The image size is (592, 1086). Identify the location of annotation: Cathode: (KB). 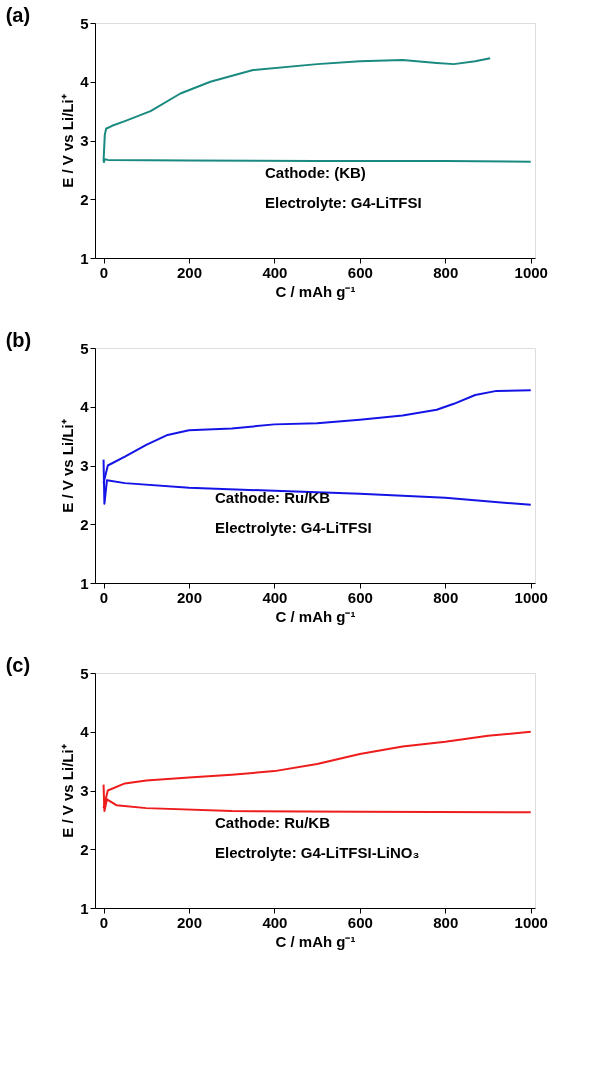
(315, 172).